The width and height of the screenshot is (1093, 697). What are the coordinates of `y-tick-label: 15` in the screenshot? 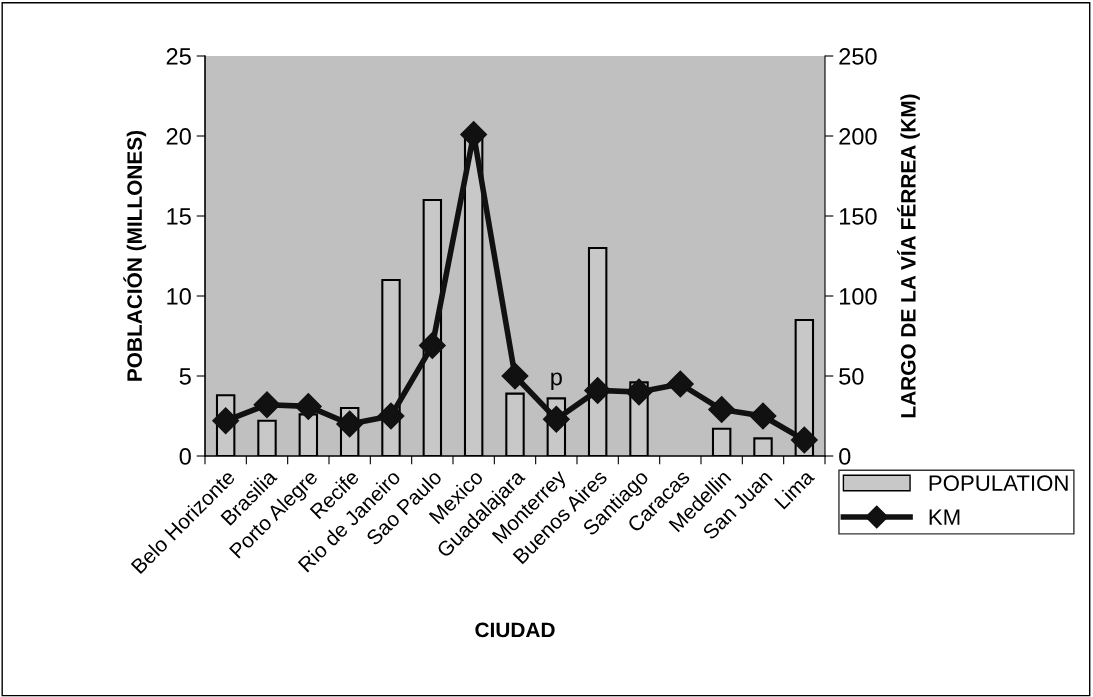 It's located at (179, 216).